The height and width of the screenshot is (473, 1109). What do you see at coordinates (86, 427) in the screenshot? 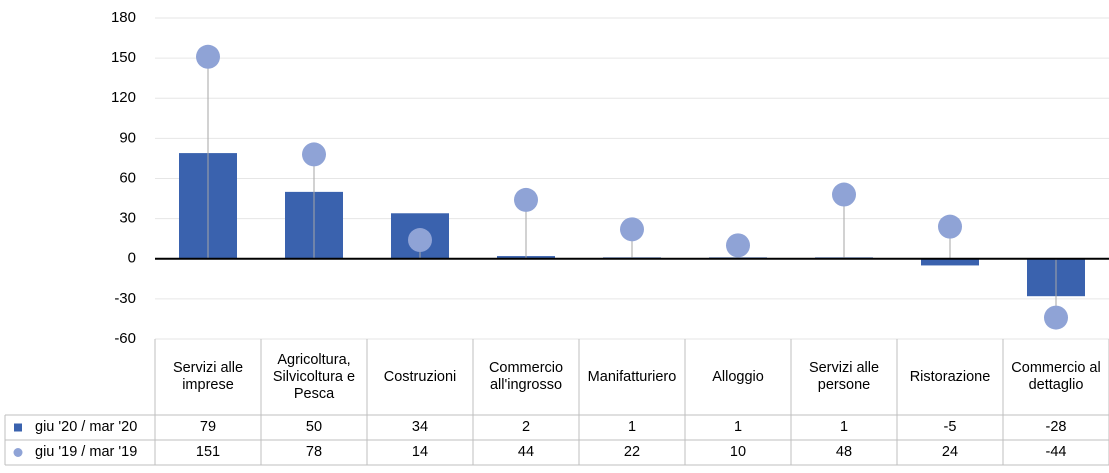
I see `legend-label: giu '20 / mar '20` at bounding box center [86, 427].